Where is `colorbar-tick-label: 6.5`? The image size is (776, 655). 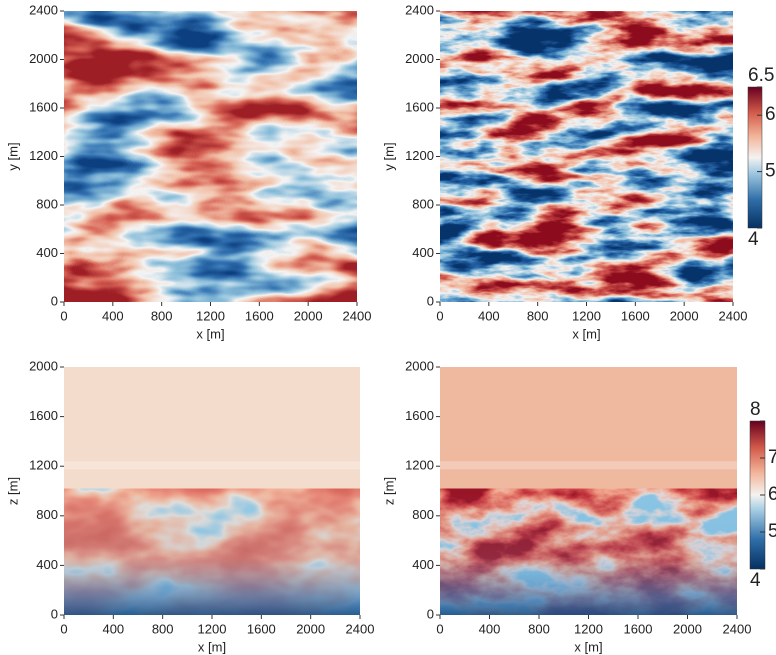 colorbar-tick-label: 6.5 is located at coordinates (761, 75).